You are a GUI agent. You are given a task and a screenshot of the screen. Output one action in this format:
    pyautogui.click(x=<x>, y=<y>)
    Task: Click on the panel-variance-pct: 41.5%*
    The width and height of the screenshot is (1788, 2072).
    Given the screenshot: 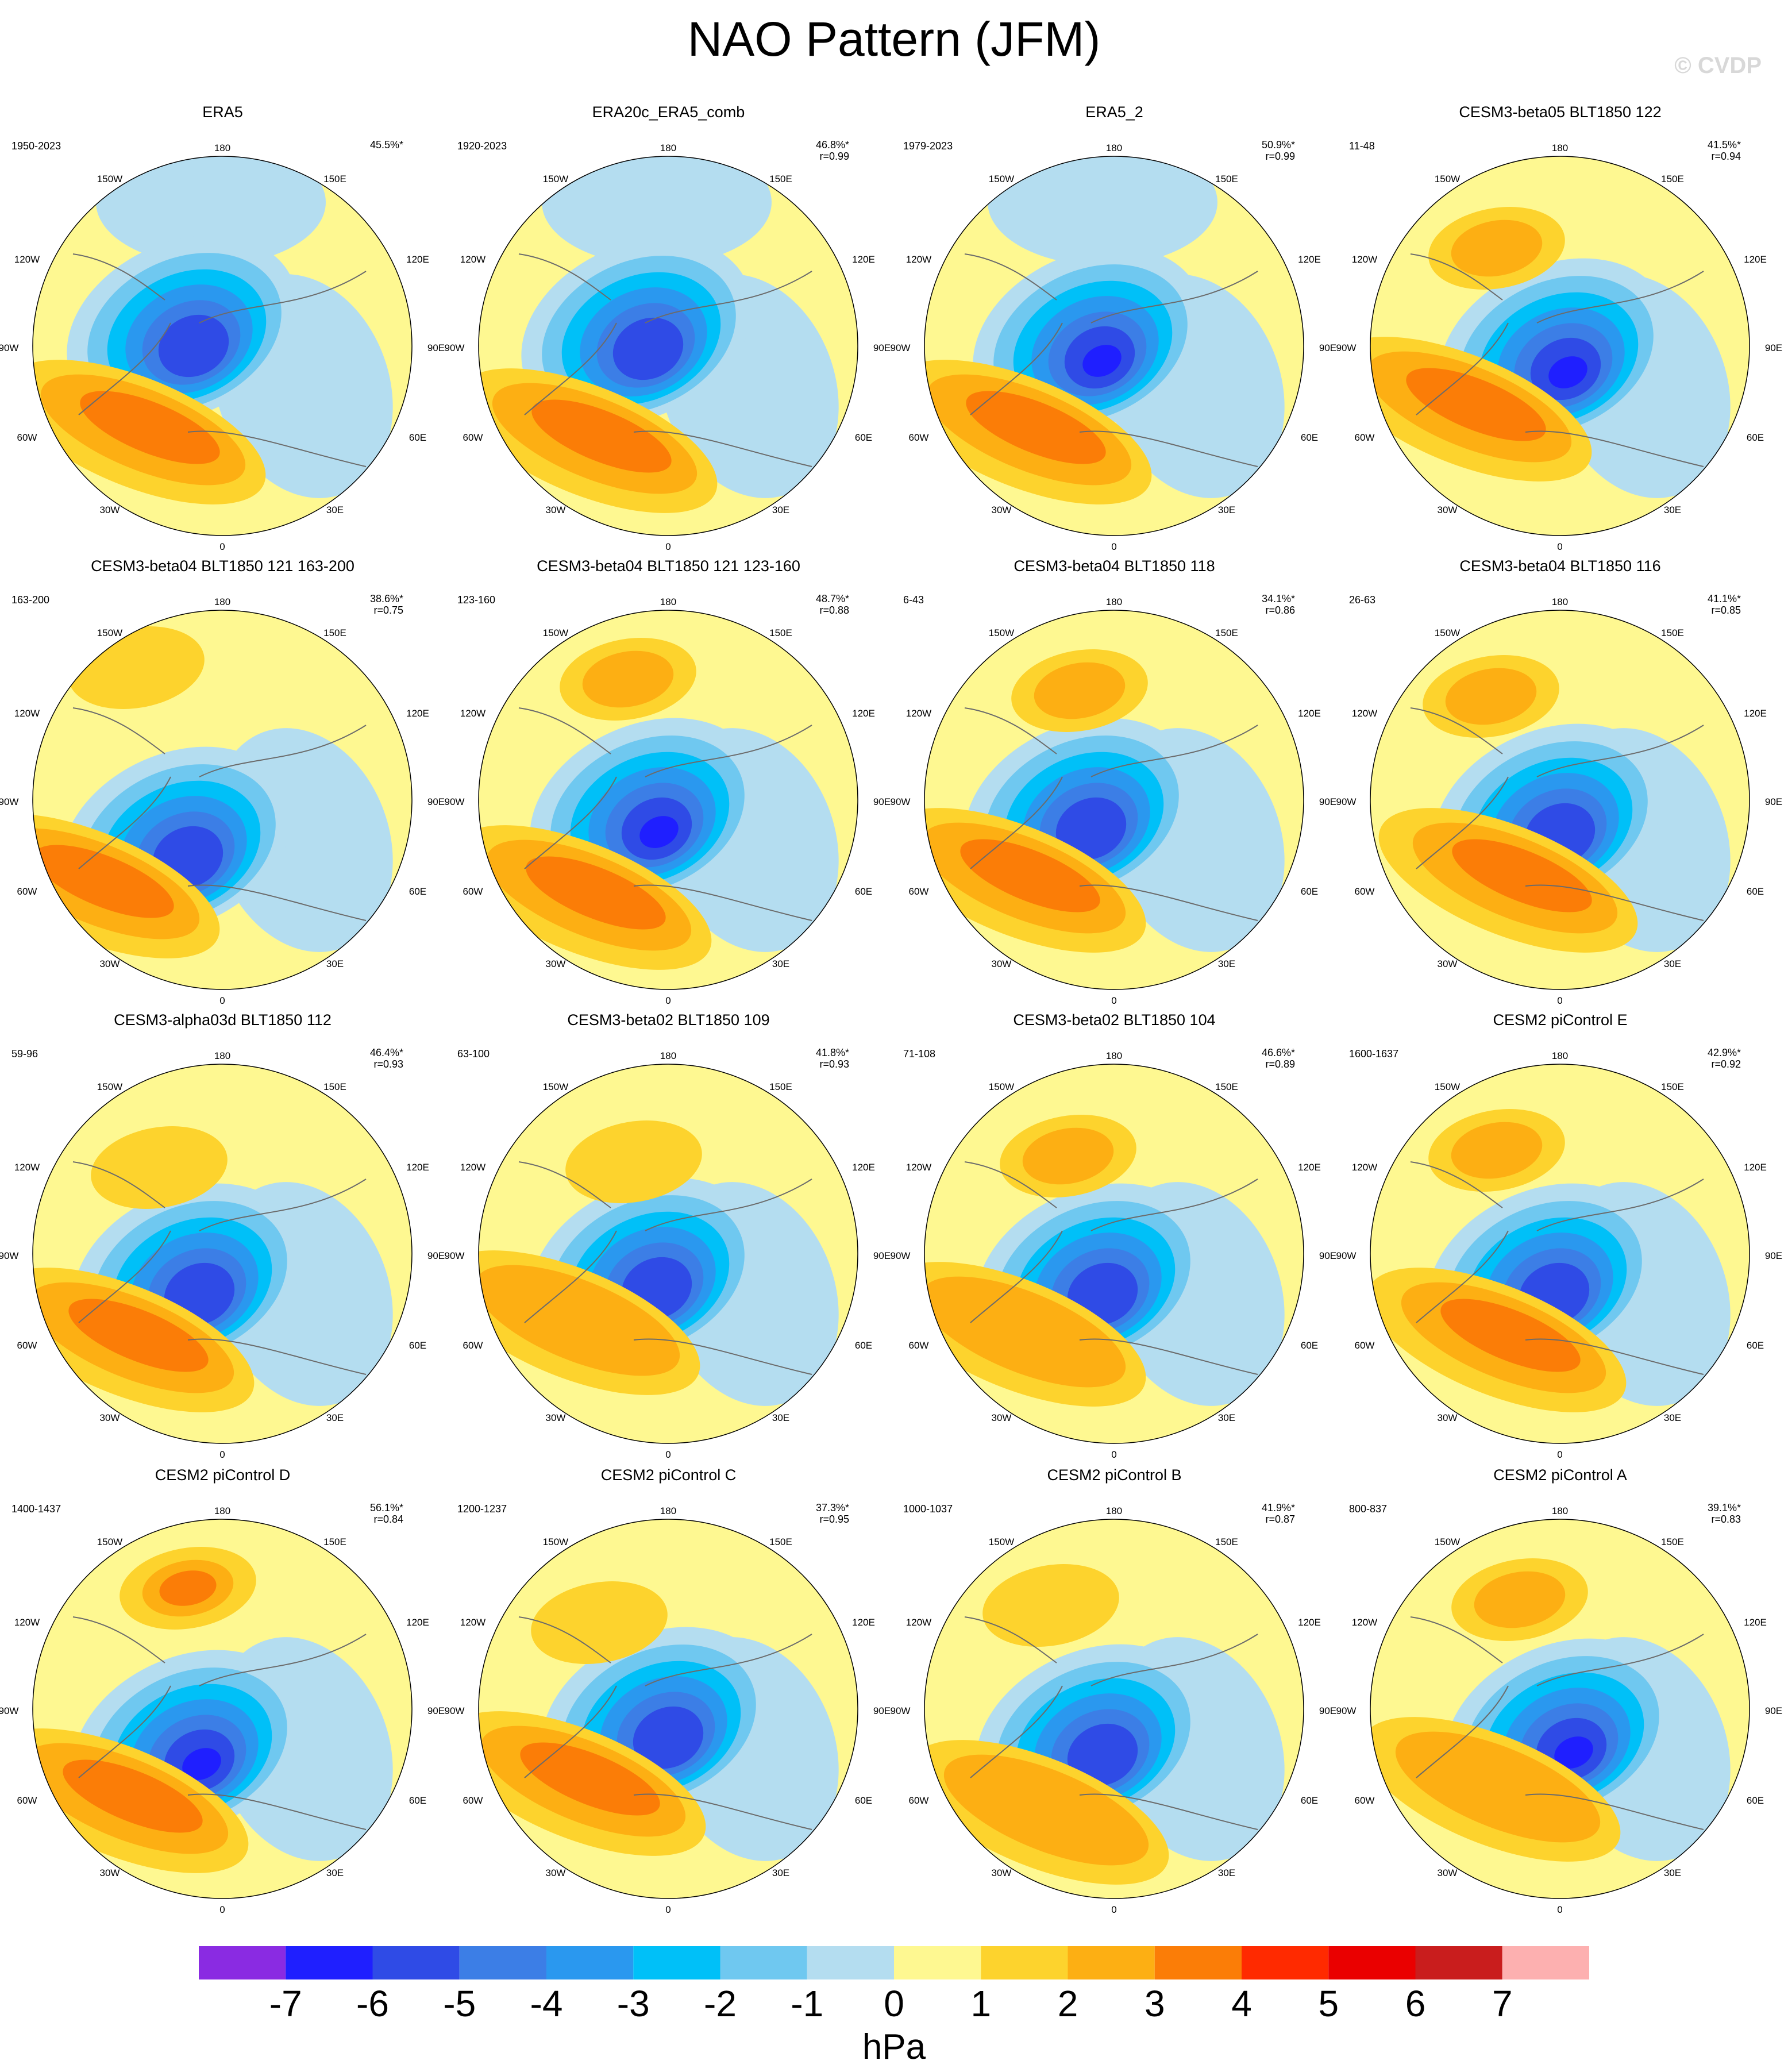 What is the action you would take?
    pyautogui.click(x=1724, y=145)
    